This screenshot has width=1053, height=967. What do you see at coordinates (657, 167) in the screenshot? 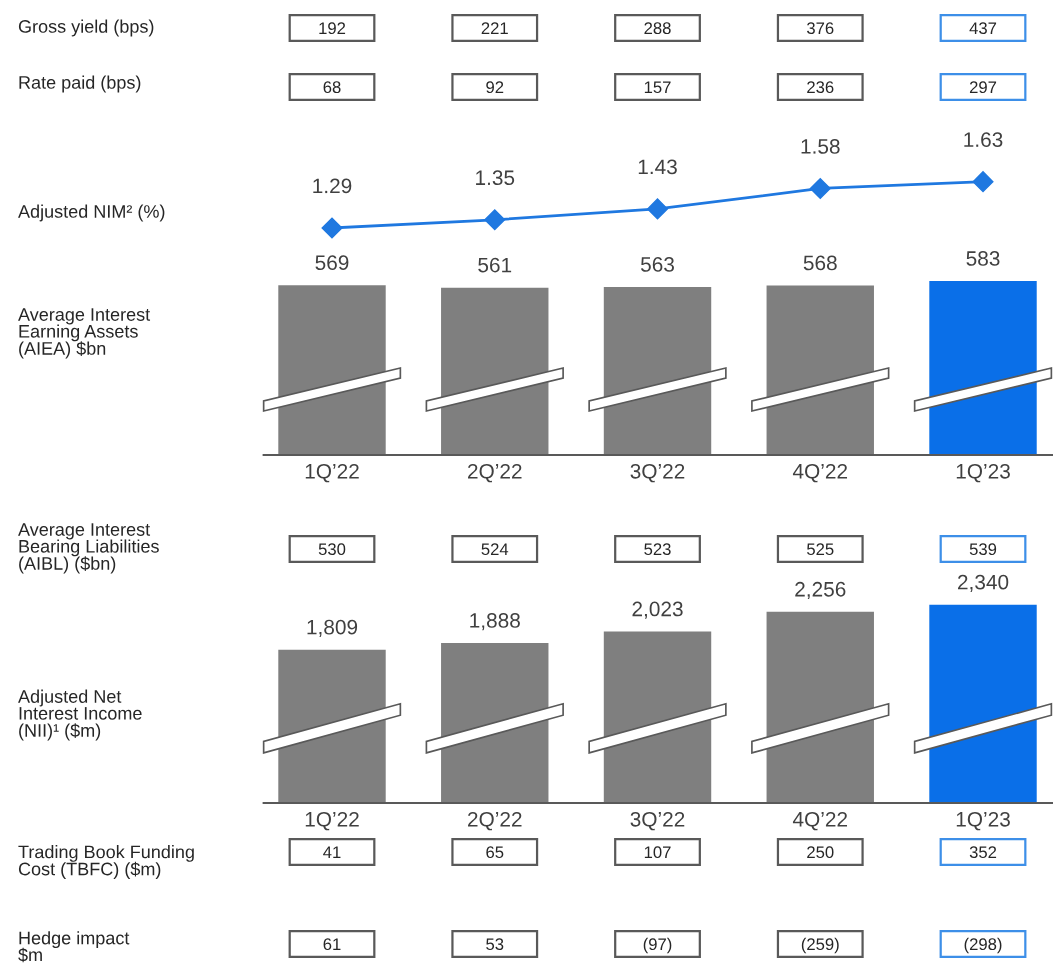
I see `data-label: 1.43` at bounding box center [657, 167].